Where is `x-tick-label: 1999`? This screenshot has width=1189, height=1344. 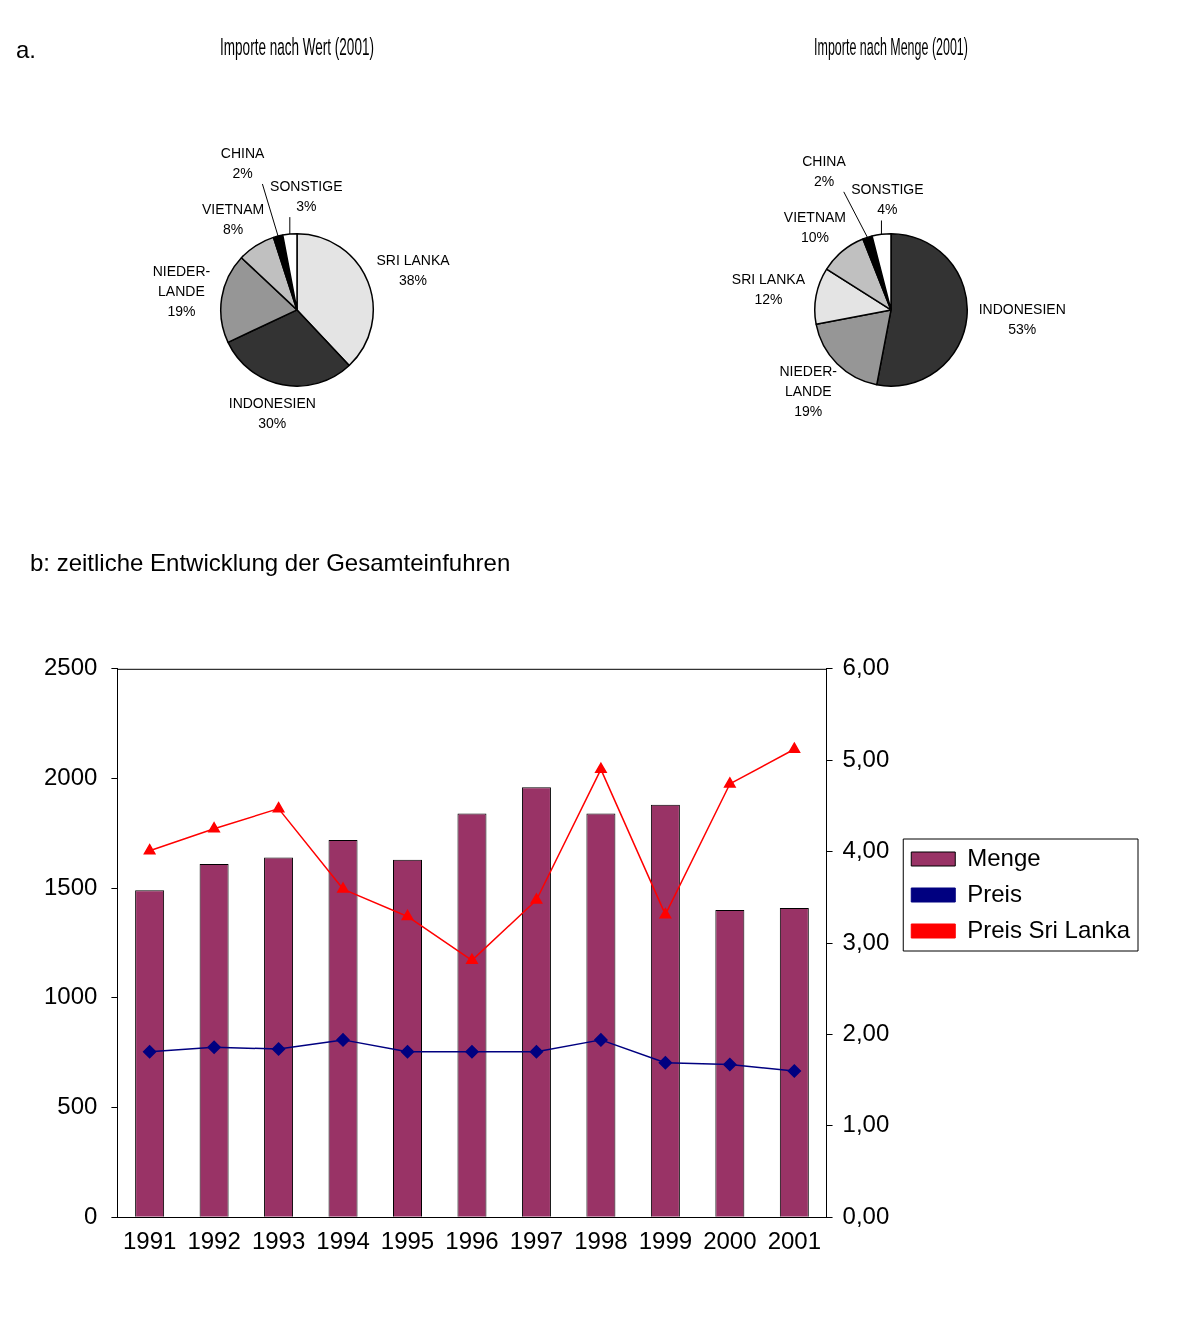
x-tick-label: 1999 is located at coordinates (665, 1241).